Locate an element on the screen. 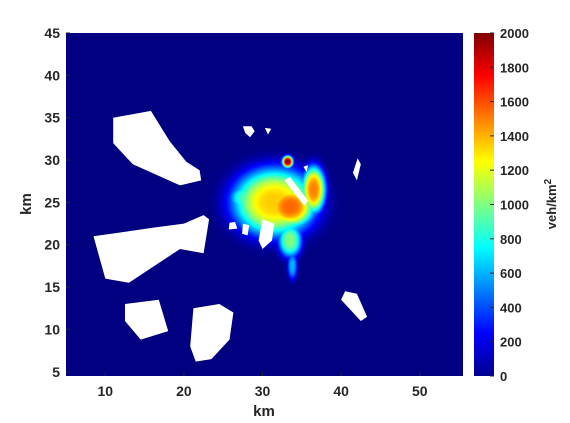 The width and height of the screenshot is (570, 423). colorbar is located at coordinates (484, 204).